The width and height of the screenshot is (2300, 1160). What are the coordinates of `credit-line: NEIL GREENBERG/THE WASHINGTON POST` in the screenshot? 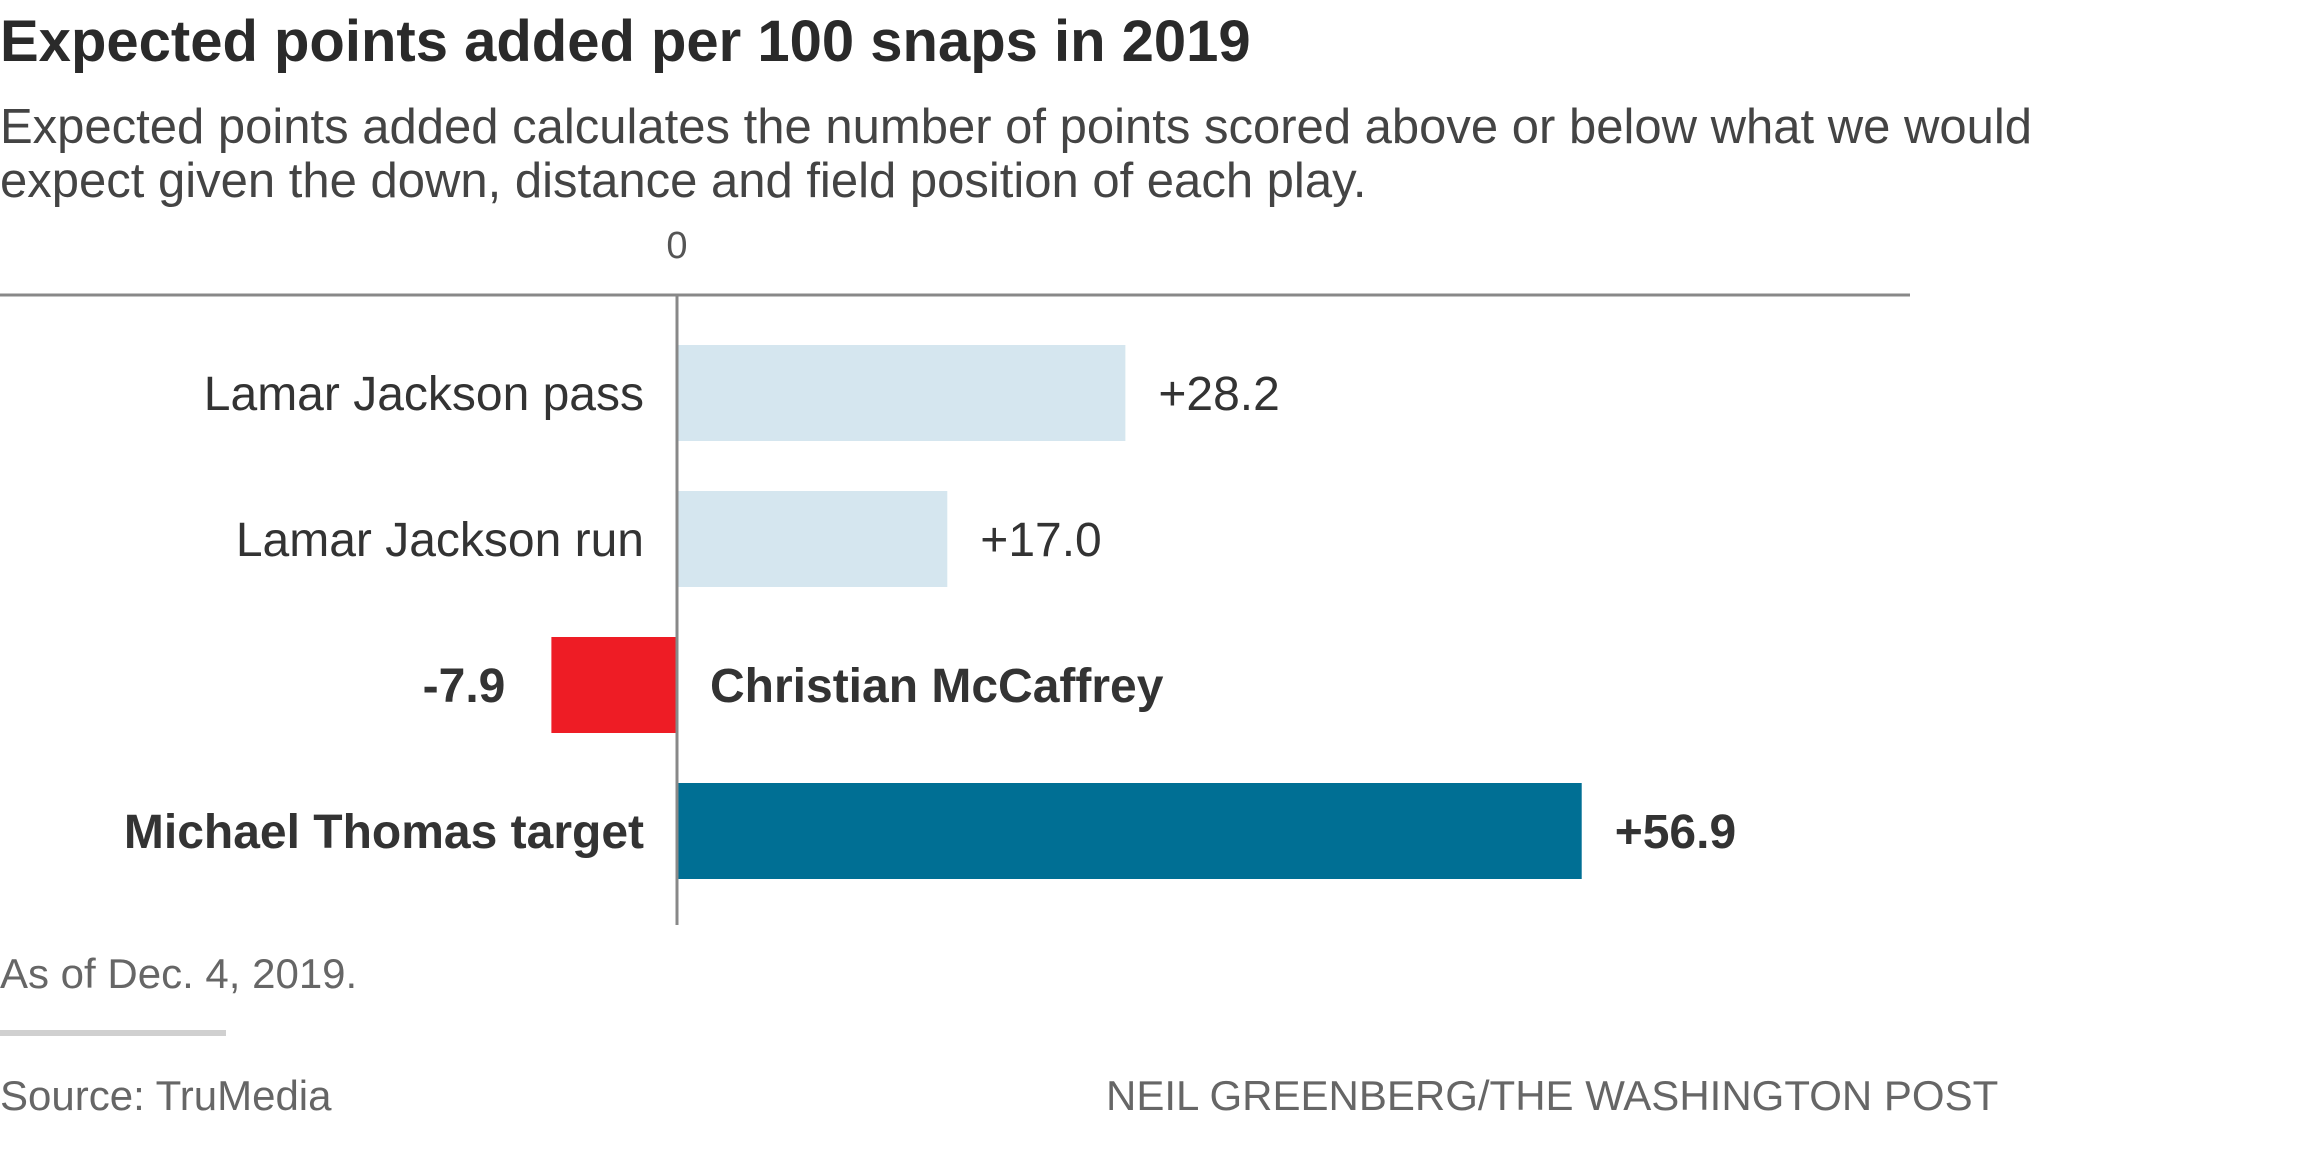 It's located at (1552, 1095).